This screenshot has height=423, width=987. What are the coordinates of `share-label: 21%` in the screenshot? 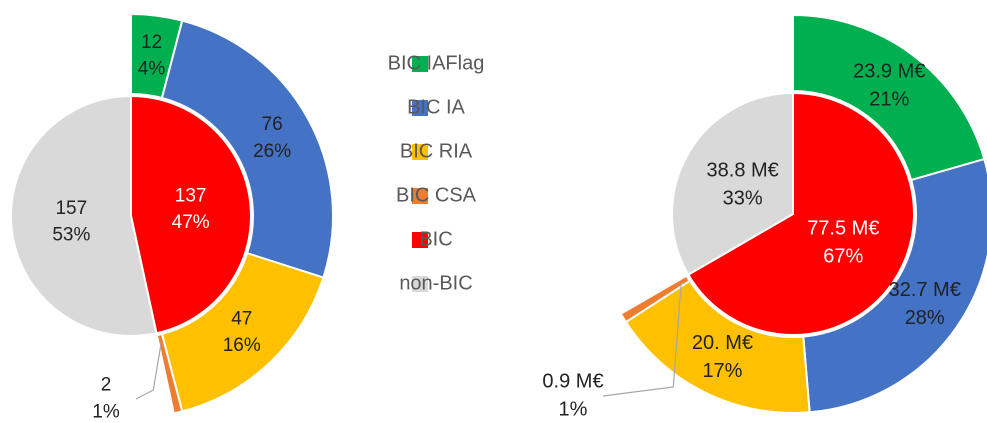 It's located at (889, 99).